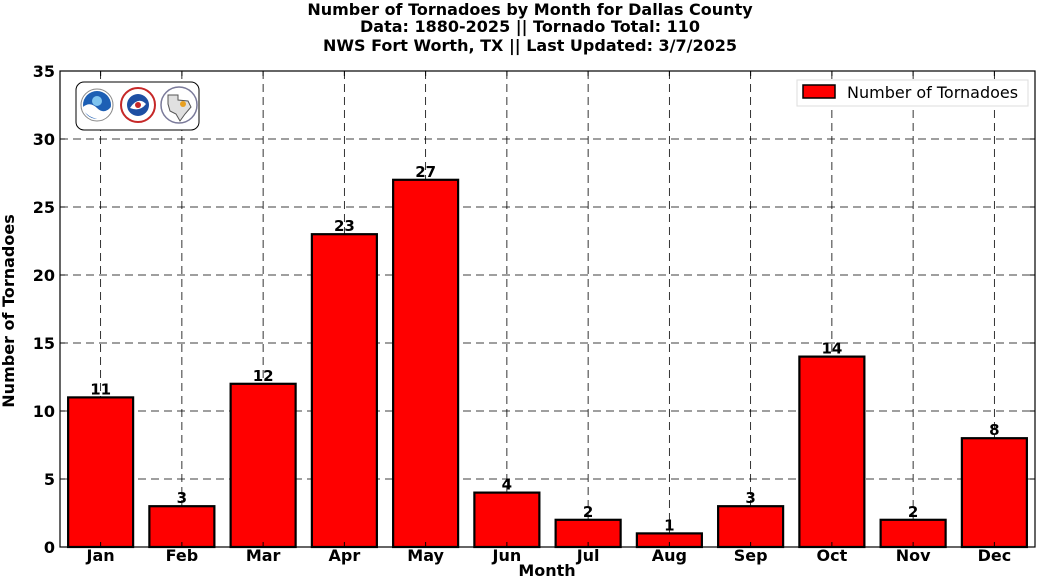 The image size is (1037, 581). Describe the element at coordinates (182, 555) in the screenshot. I see `x-tick-label: Feb` at that location.